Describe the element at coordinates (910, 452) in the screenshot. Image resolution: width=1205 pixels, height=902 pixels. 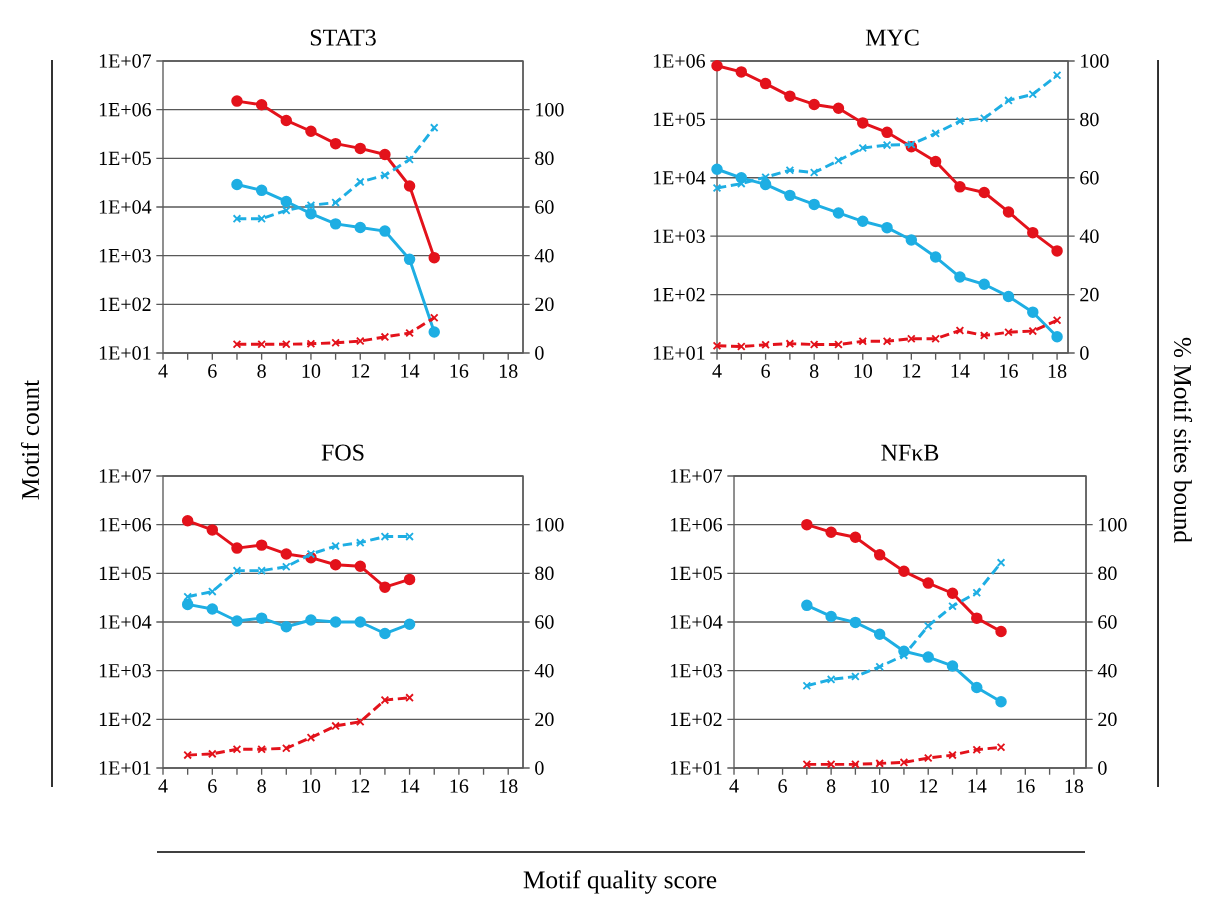
I see `chart-title: NFκB` at that location.